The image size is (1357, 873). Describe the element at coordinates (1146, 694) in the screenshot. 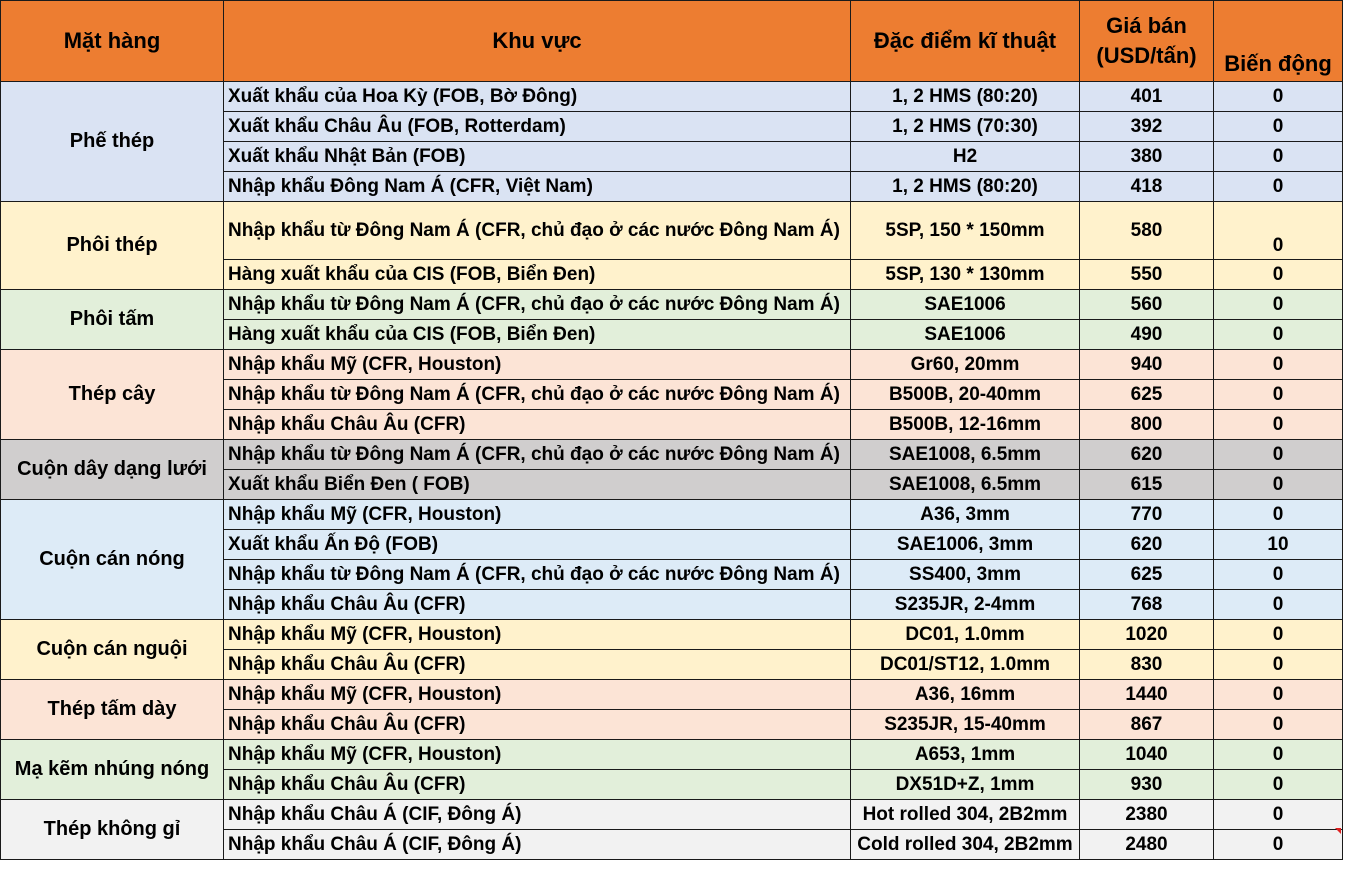

I see `price-cell: 1440` at that location.